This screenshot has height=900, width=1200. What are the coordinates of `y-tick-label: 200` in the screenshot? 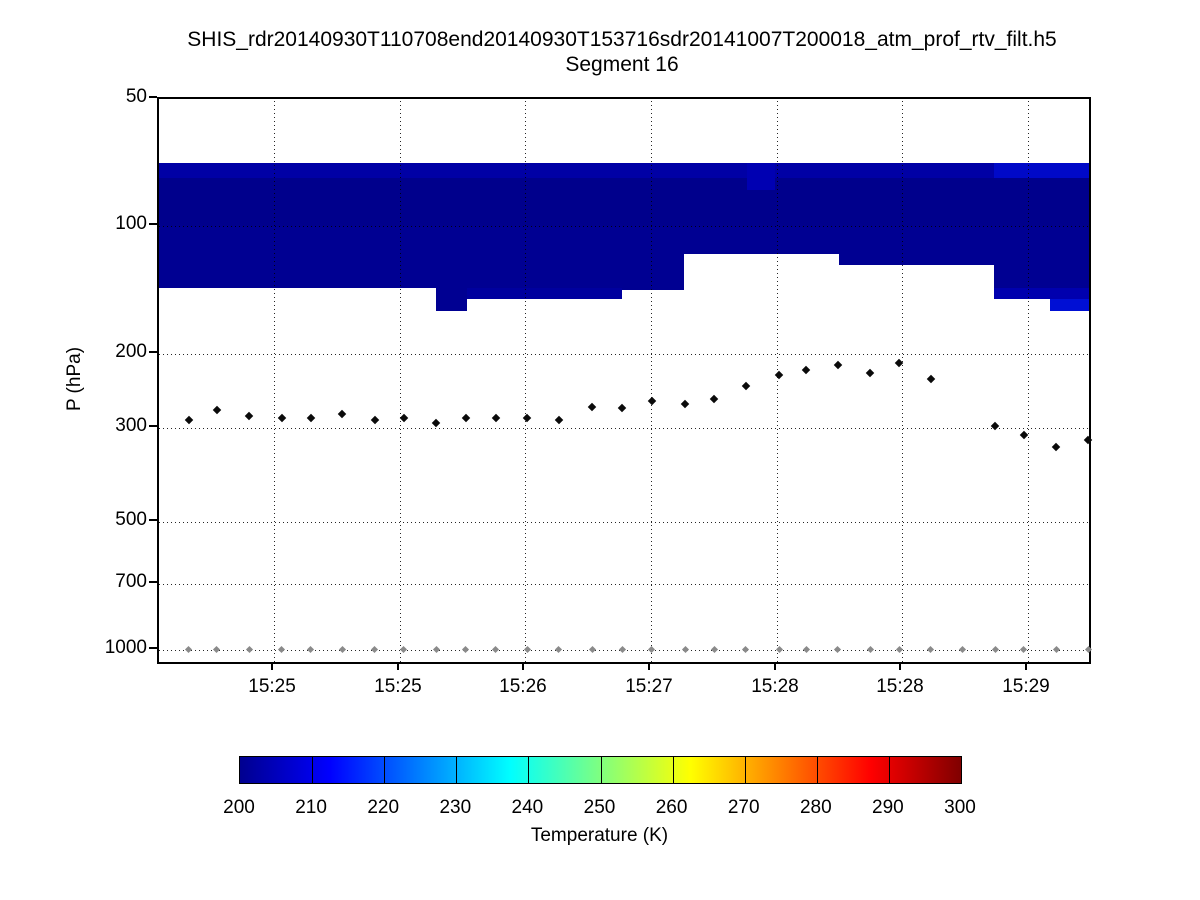 It's located at (131, 351).